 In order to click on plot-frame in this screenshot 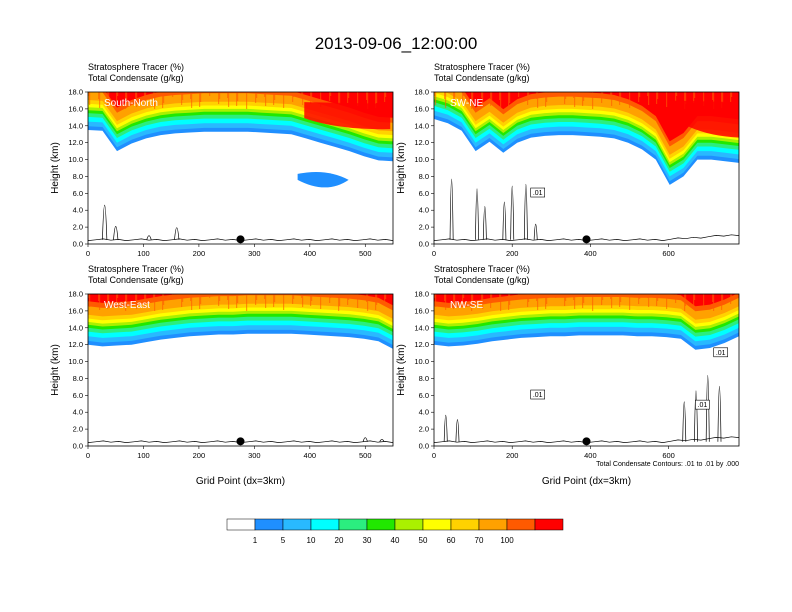, I will do `click(240, 168)`.